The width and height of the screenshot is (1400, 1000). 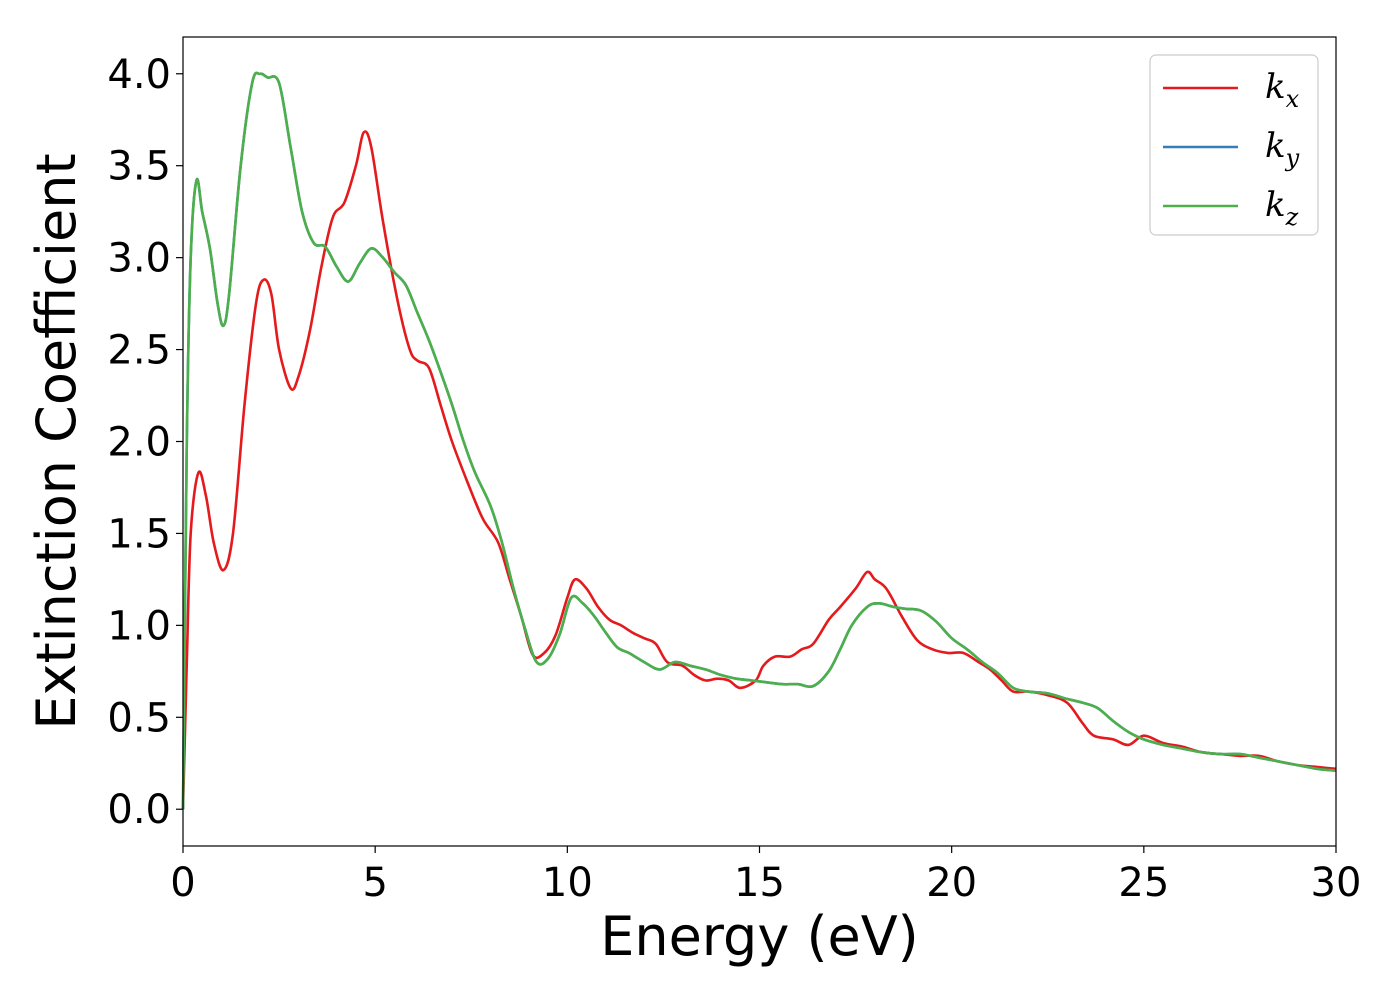 What do you see at coordinates (139, 351) in the screenshot?
I see `y-tick-label: 2.5` at bounding box center [139, 351].